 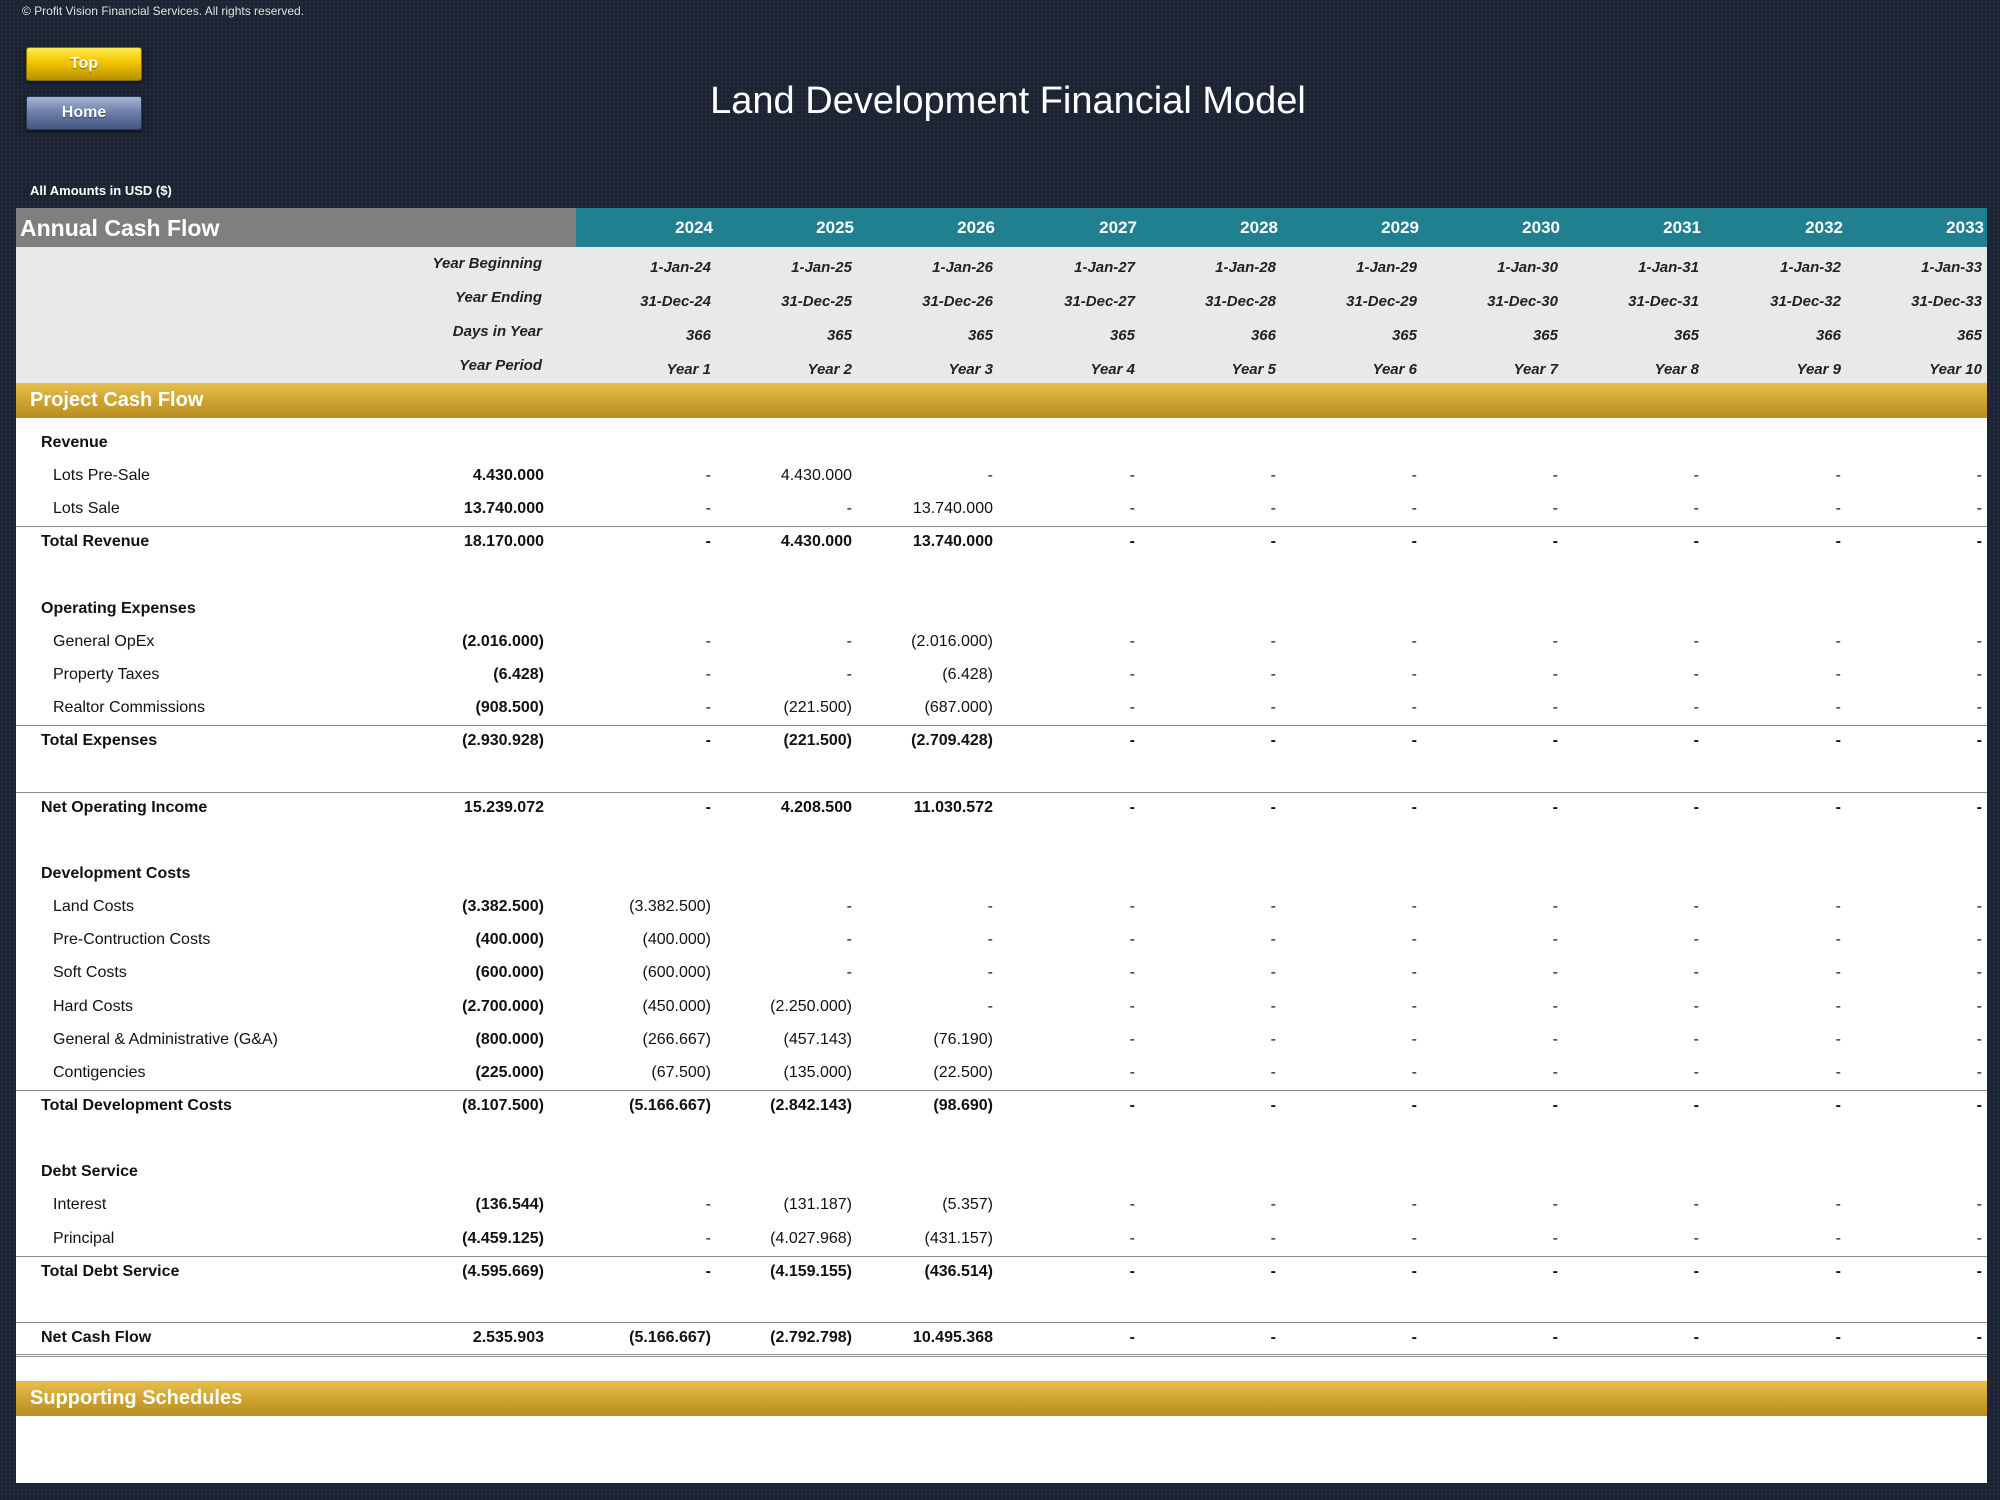 What do you see at coordinates (952, 740) in the screenshot?
I see `cell-value: (2.709.428)` at bounding box center [952, 740].